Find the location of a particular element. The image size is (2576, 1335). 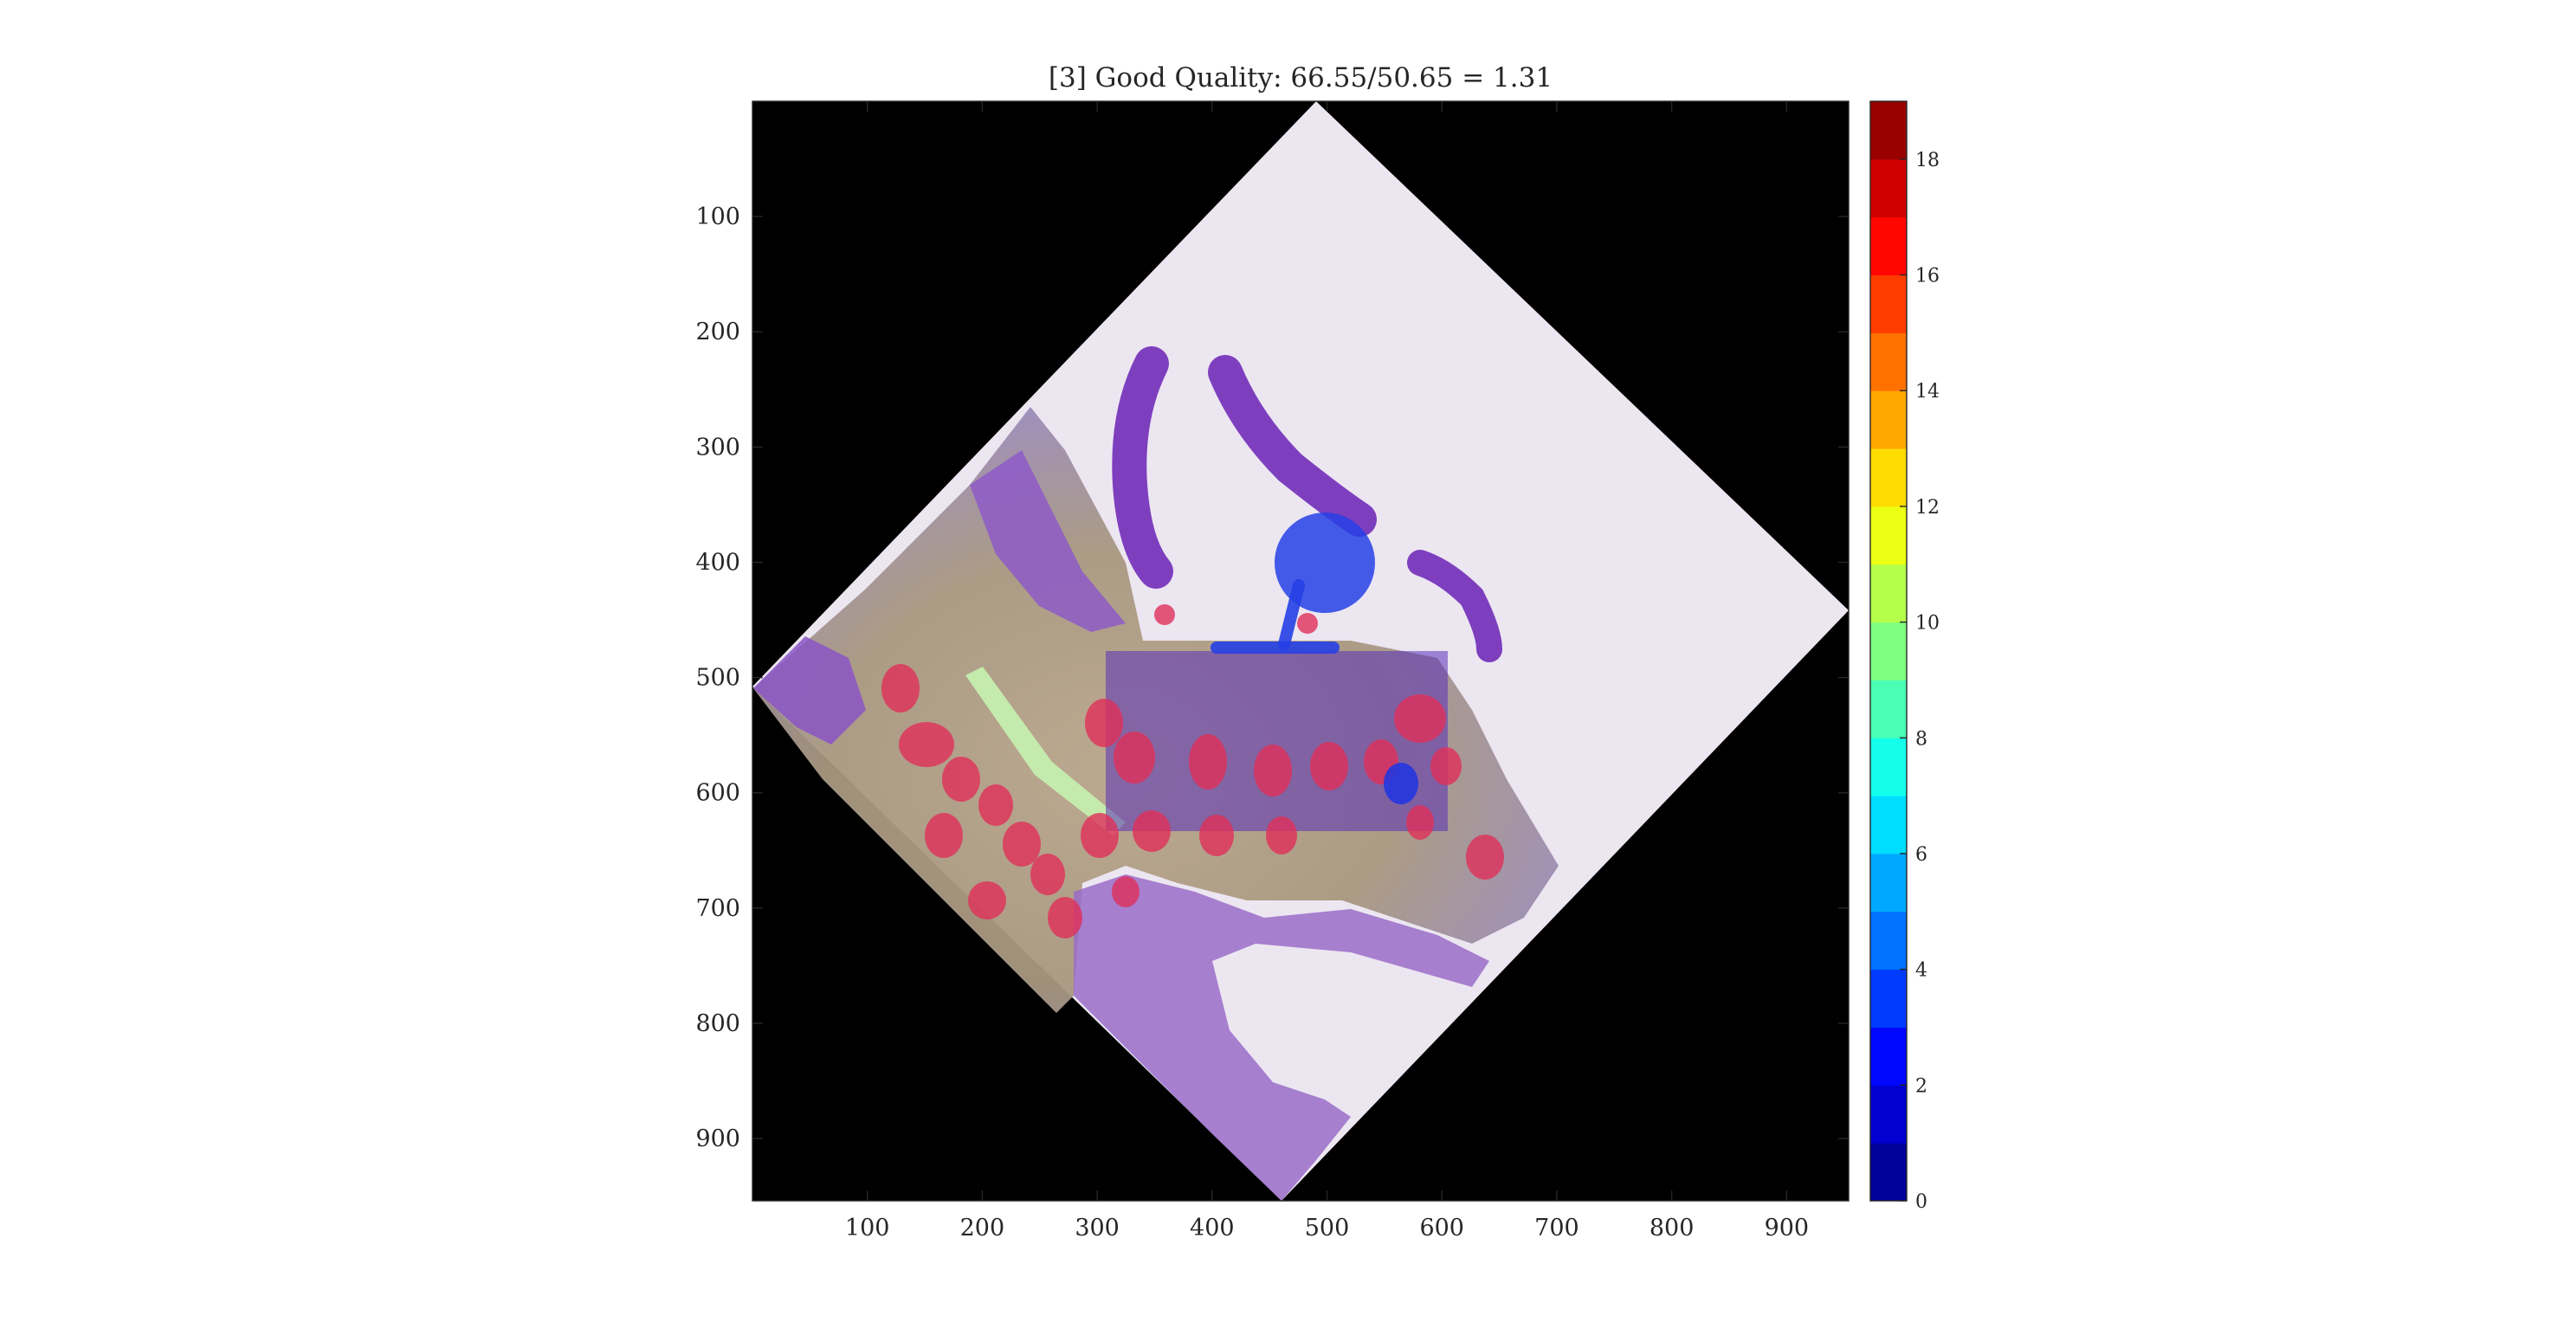

colorbar-tick-label: 18 is located at coordinates (1927, 160).